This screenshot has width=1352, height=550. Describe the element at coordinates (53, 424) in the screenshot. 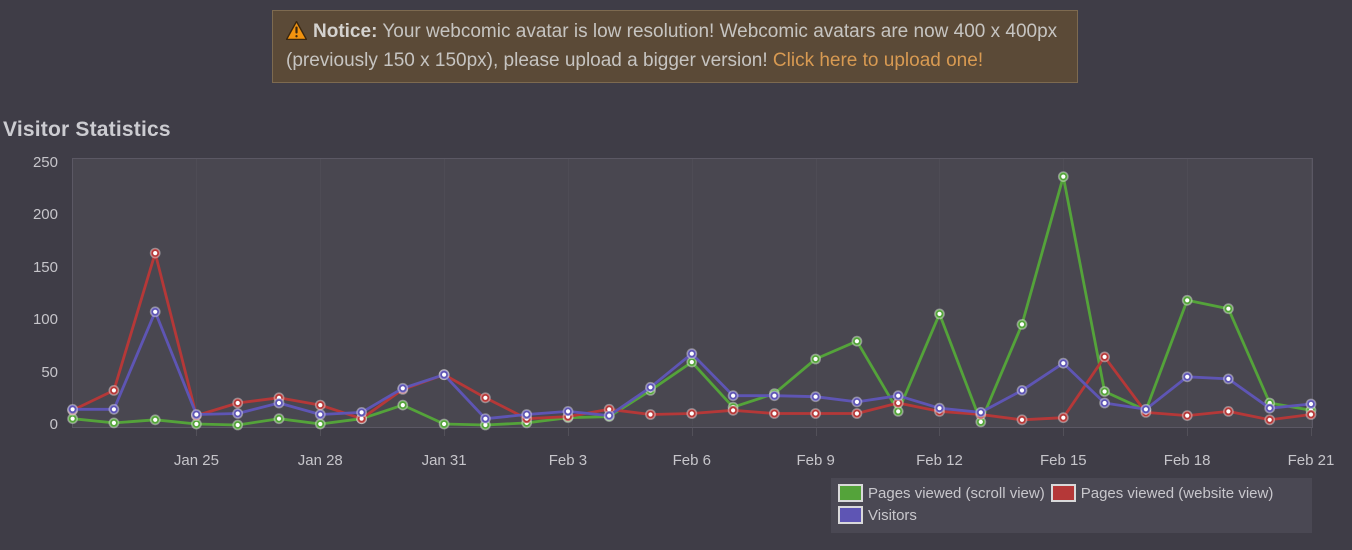

I see `y-axis-label: 0` at that location.